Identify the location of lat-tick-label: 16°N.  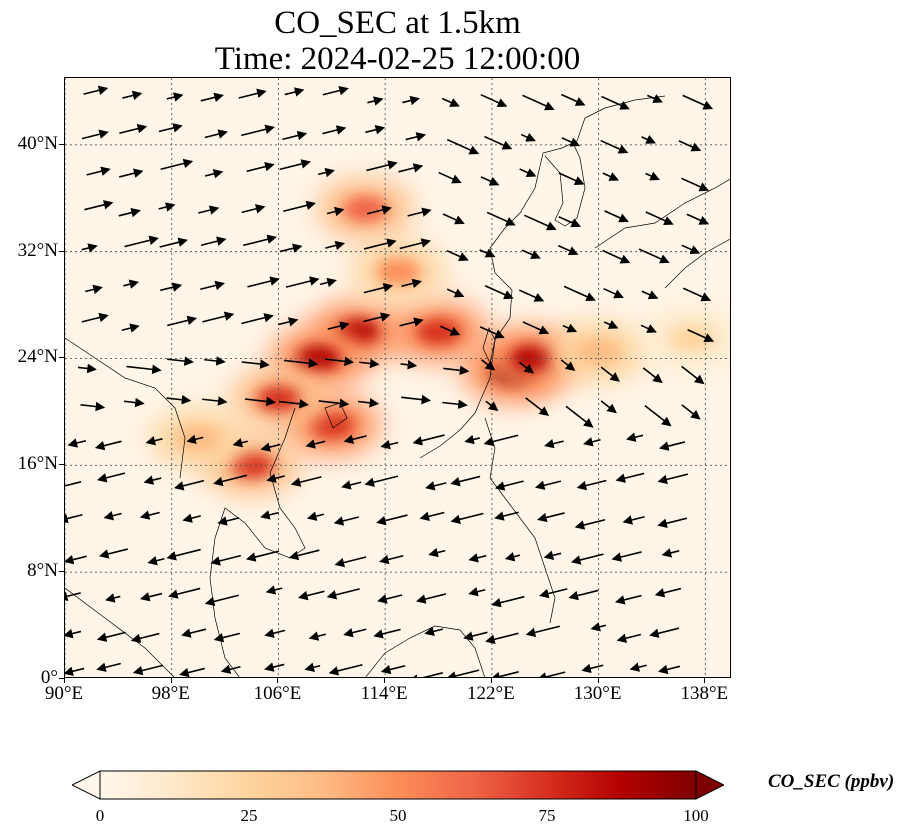
(37, 464).